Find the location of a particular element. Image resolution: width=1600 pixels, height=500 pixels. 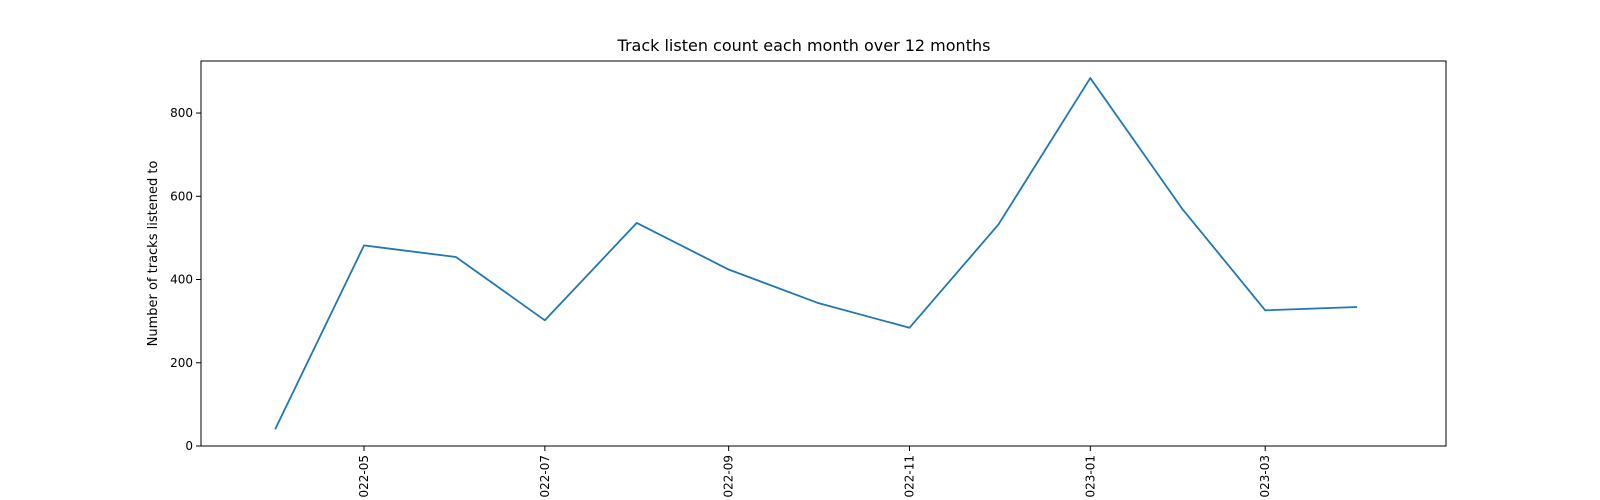

x-tick-label: 022-11 is located at coordinates (909, 476).